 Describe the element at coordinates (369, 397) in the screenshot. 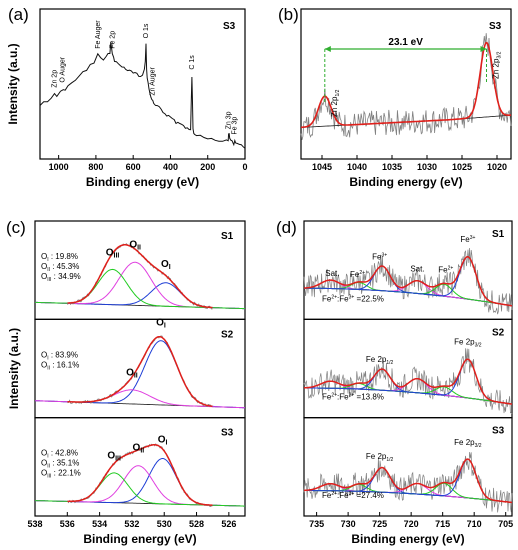

I see `panel-d-ratio-value: =13.8%` at that location.